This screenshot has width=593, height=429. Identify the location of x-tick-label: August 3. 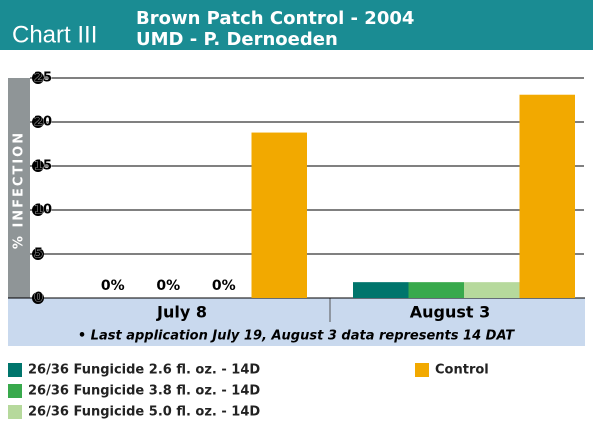
(450, 312).